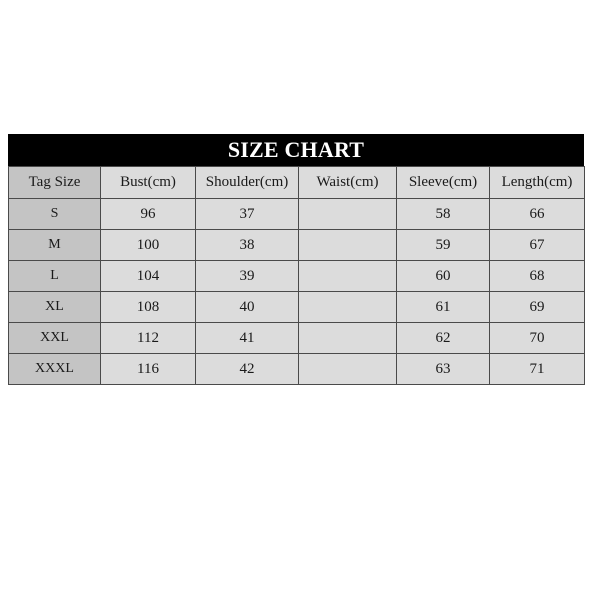 The height and width of the screenshot is (600, 600). Describe the element at coordinates (537, 182) in the screenshot. I see `header-length: Length(cm)` at that location.